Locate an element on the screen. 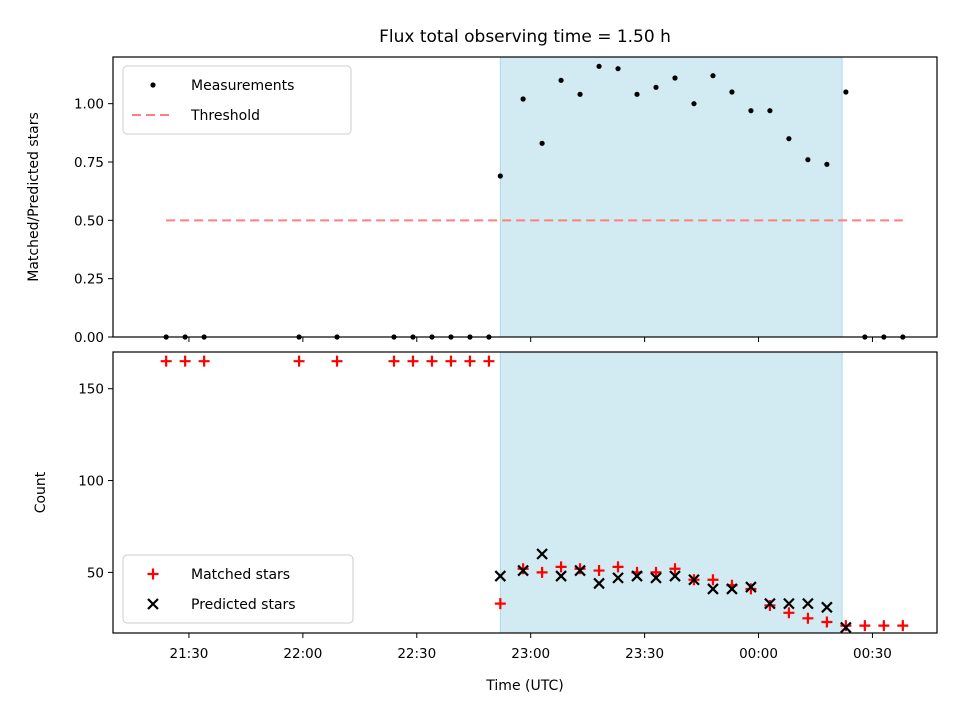 This screenshot has height=720, width=960. x-tick-label: 00:00 is located at coordinates (758, 654).